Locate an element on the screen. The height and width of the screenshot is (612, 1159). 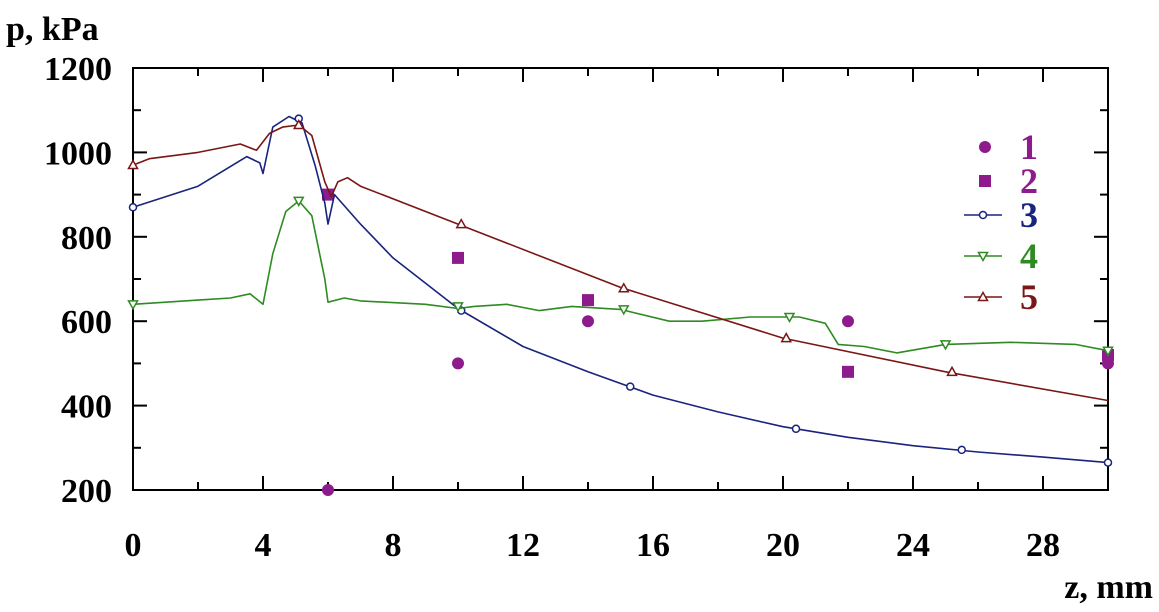
legend-label: 2 is located at coordinates (1029, 181).